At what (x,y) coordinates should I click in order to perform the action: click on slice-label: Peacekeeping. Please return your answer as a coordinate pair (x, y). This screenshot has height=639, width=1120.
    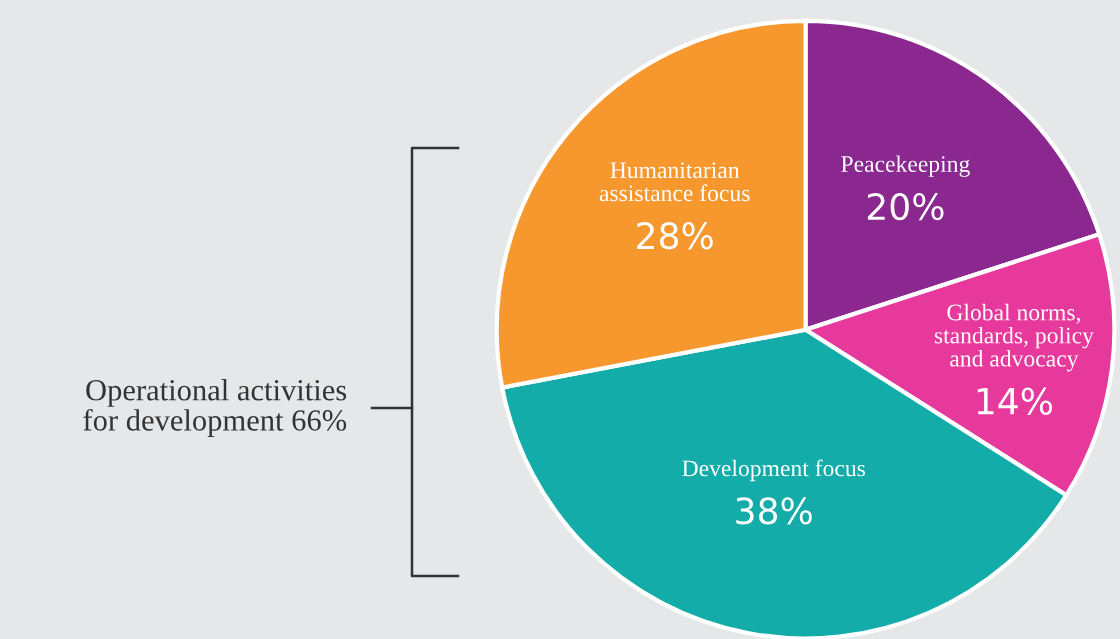
    Looking at the image, I should click on (905, 166).